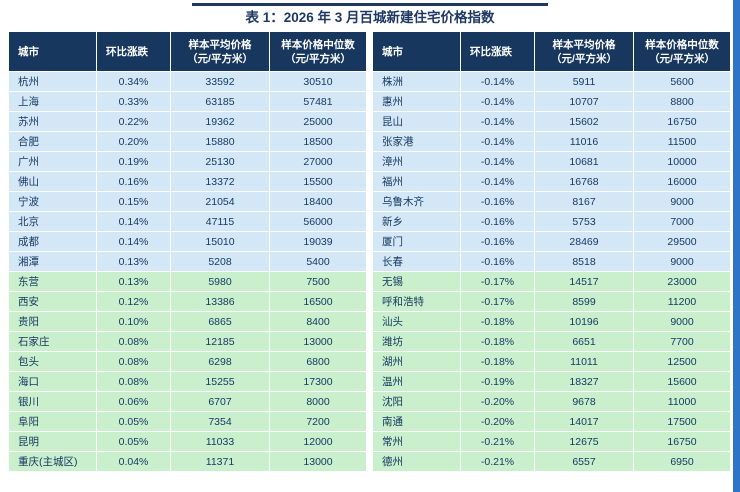  What do you see at coordinates (551, 302) in the screenshot?
I see `table-row: 呼和浩特 -0.17% 8599 11200` at bounding box center [551, 302].